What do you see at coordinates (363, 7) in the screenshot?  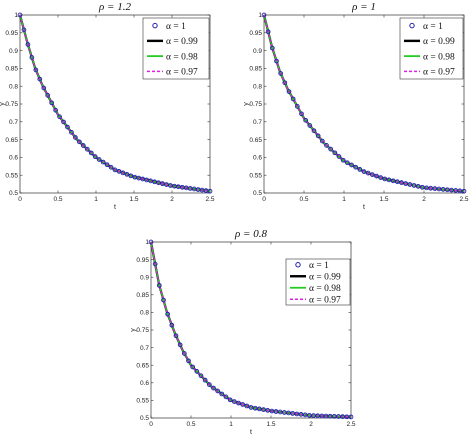 I see `chart-title: ρ = 1` at bounding box center [363, 7].